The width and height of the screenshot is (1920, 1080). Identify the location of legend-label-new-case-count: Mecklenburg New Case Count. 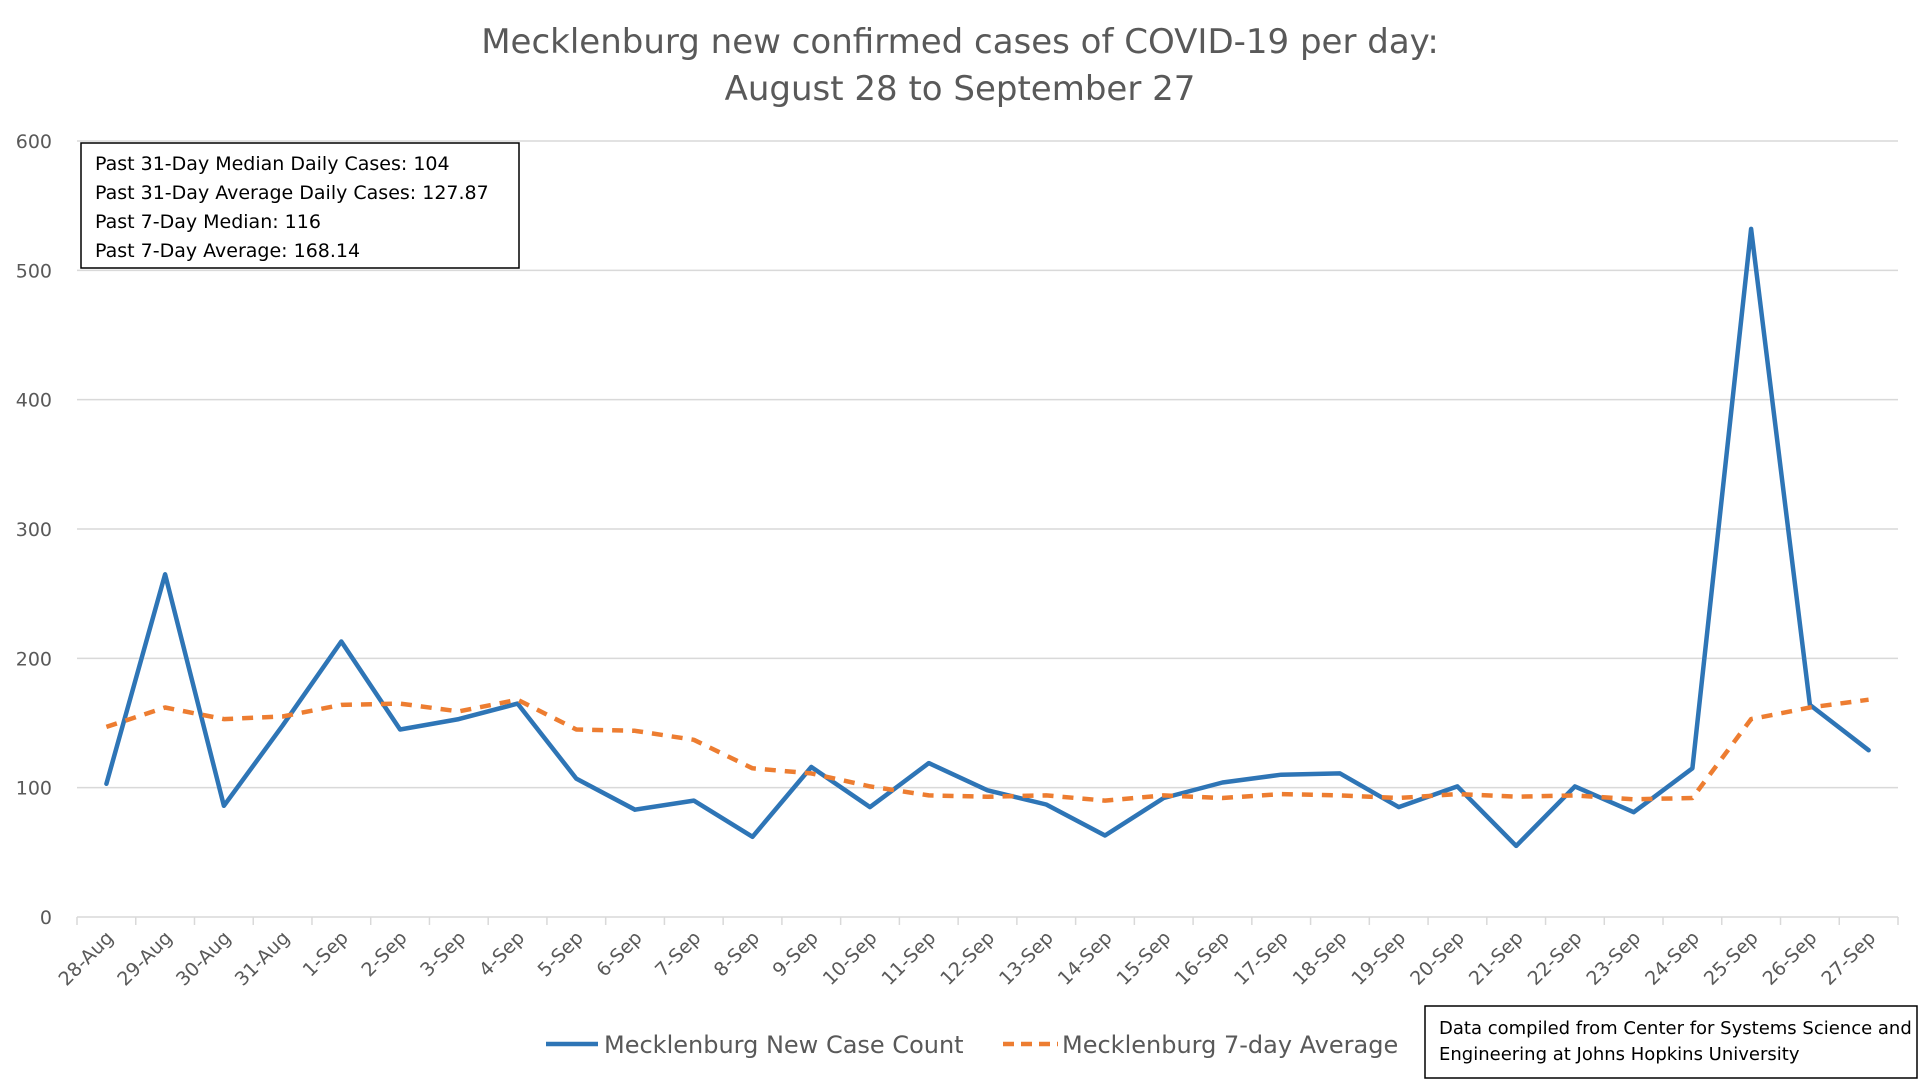
(784, 1045).